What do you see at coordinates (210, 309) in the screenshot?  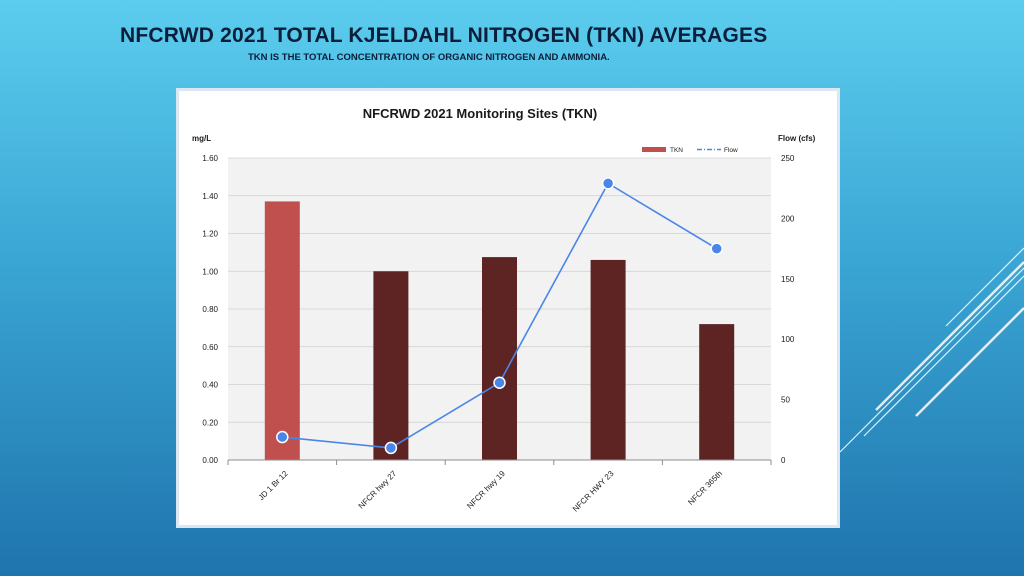 I see `y-tick-label: 0.80` at bounding box center [210, 309].